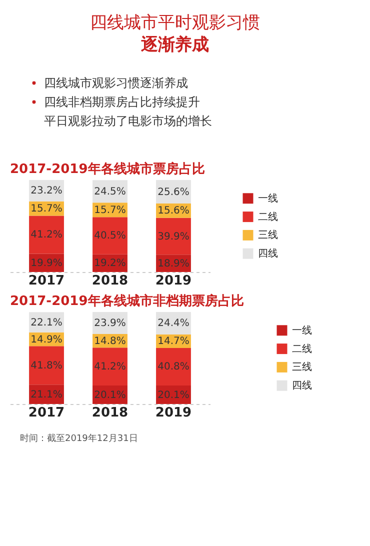  Describe the element at coordinates (110, 341) in the screenshot. I see `data-label: 14.8%` at that location.